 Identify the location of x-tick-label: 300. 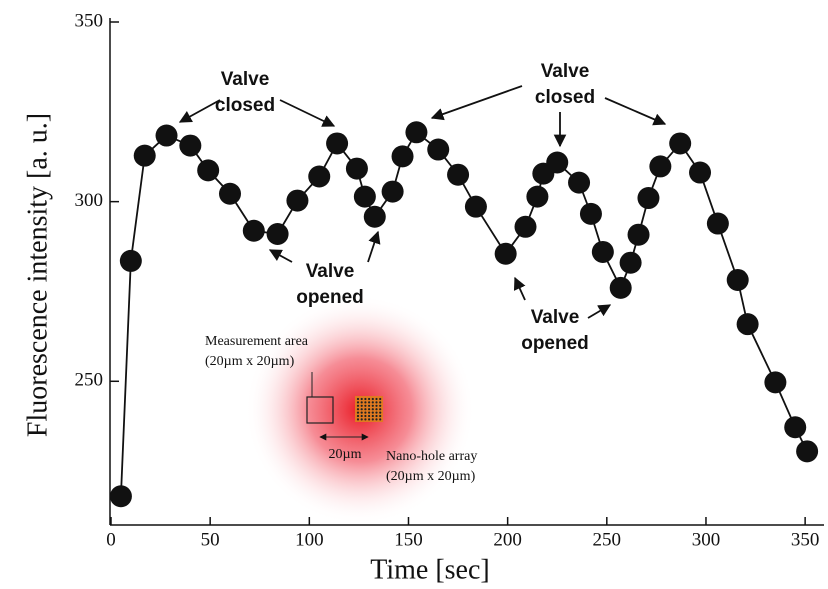
(706, 539).